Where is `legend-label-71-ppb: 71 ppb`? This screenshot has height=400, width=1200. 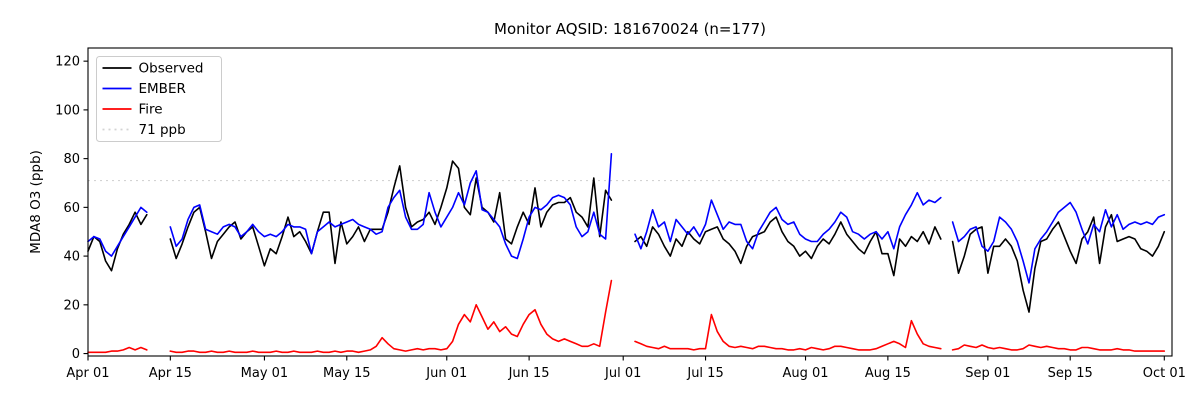 legend-label-71-ppb: 71 ppb is located at coordinates (162, 130).